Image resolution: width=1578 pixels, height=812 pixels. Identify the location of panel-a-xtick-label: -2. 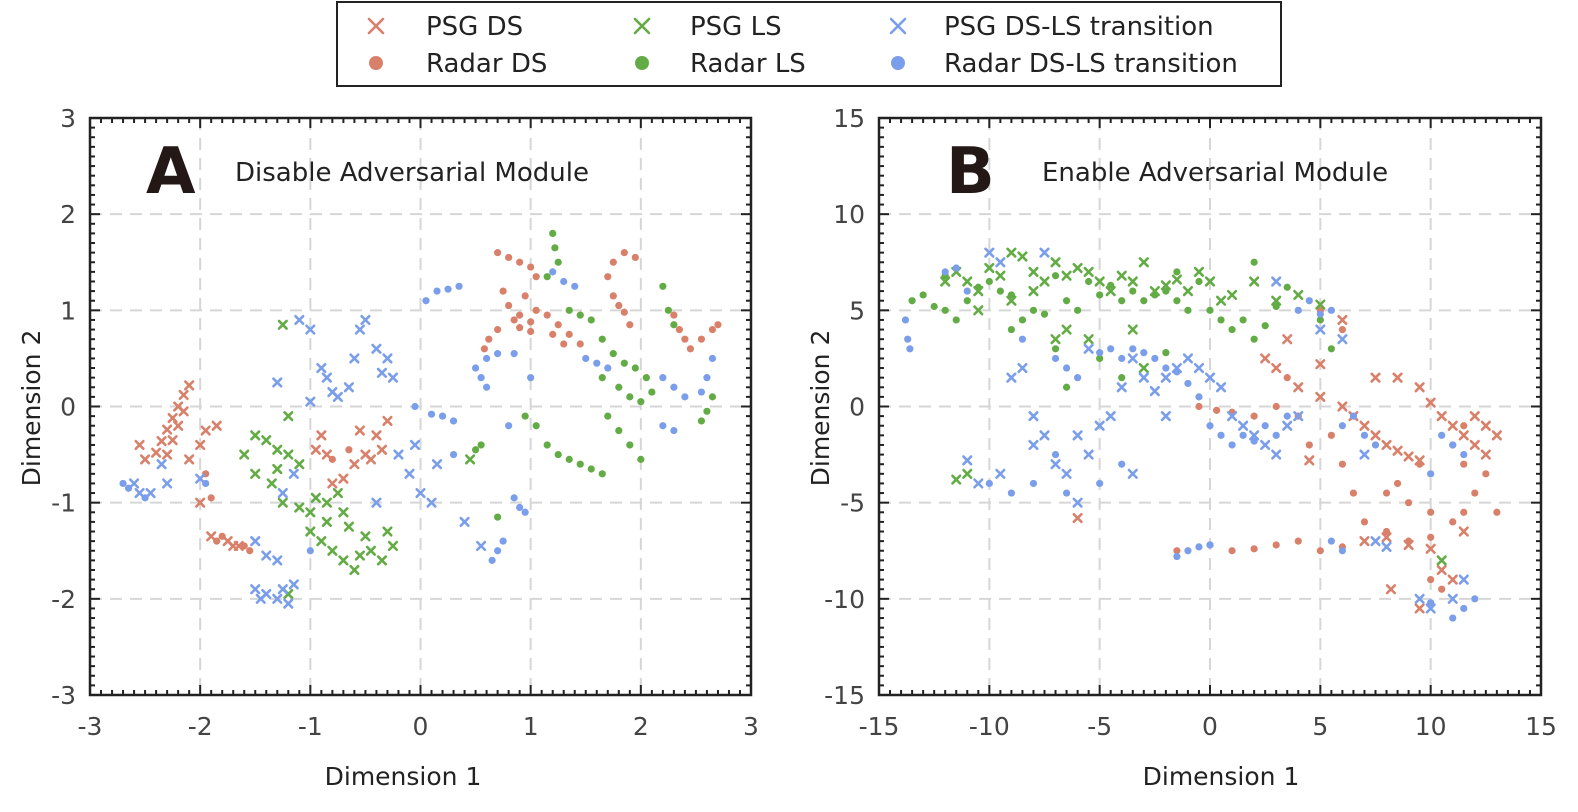
(200, 726).